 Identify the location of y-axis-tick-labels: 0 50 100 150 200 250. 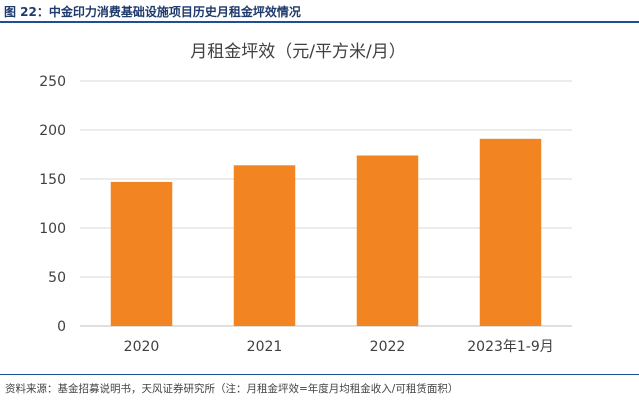
(52, 204).